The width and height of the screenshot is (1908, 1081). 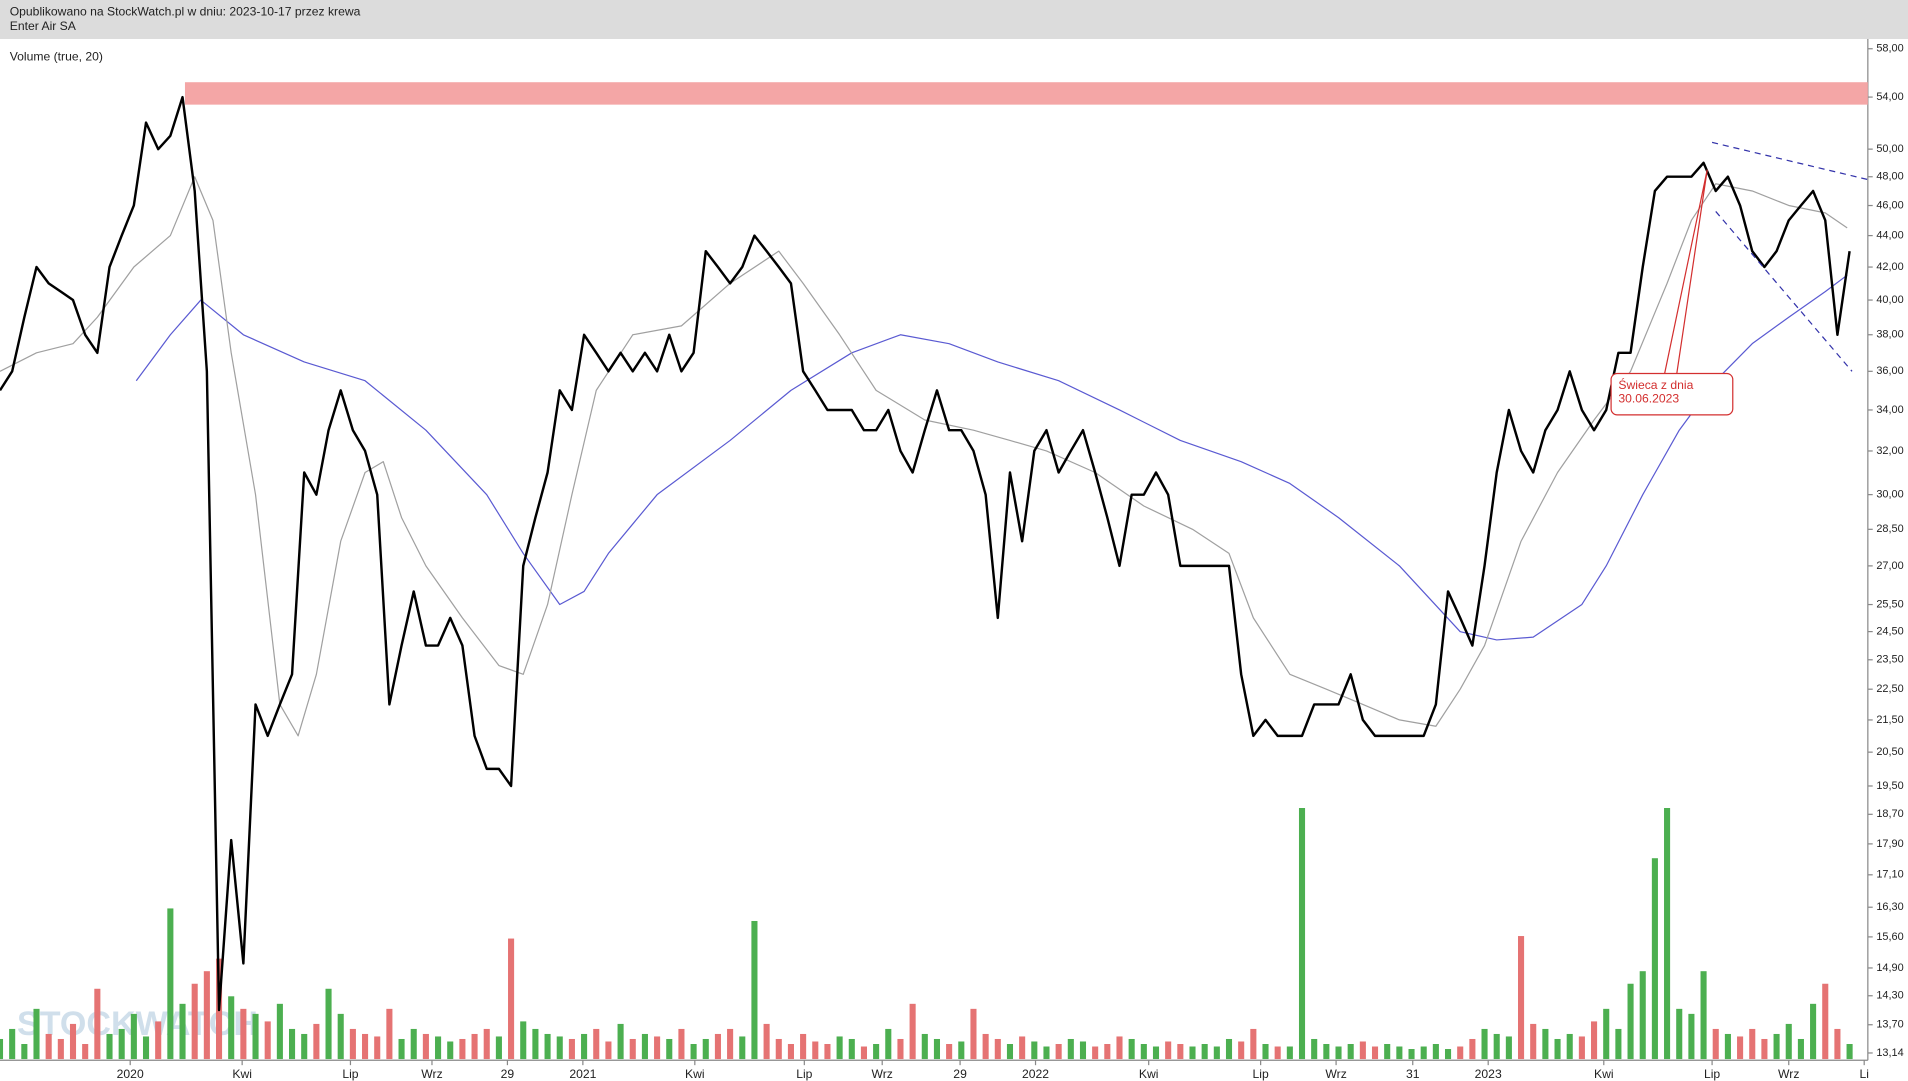 What do you see at coordinates (1889, 177) in the screenshot?
I see `y-tick-label: 48,00` at bounding box center [1889, 177].